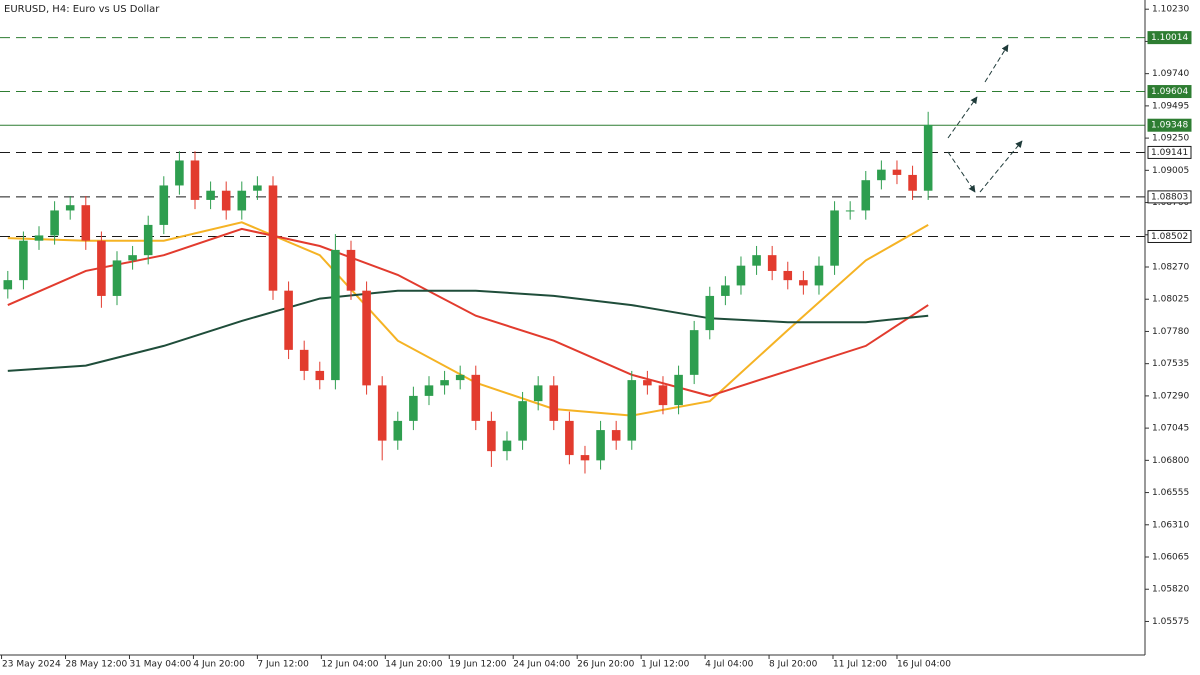 Image resolution: width=1200 pixels, height=675 pixels. Describe the element at coordinates (1170, 171) in the screenshot. I see `y-tick-label: 1.09005` at that location.